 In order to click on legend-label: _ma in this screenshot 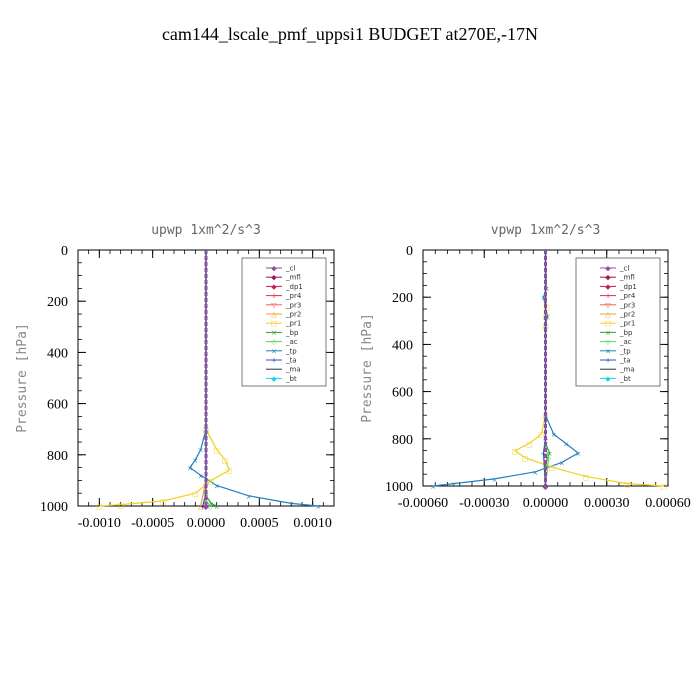, I will do `click(627, 370)`.